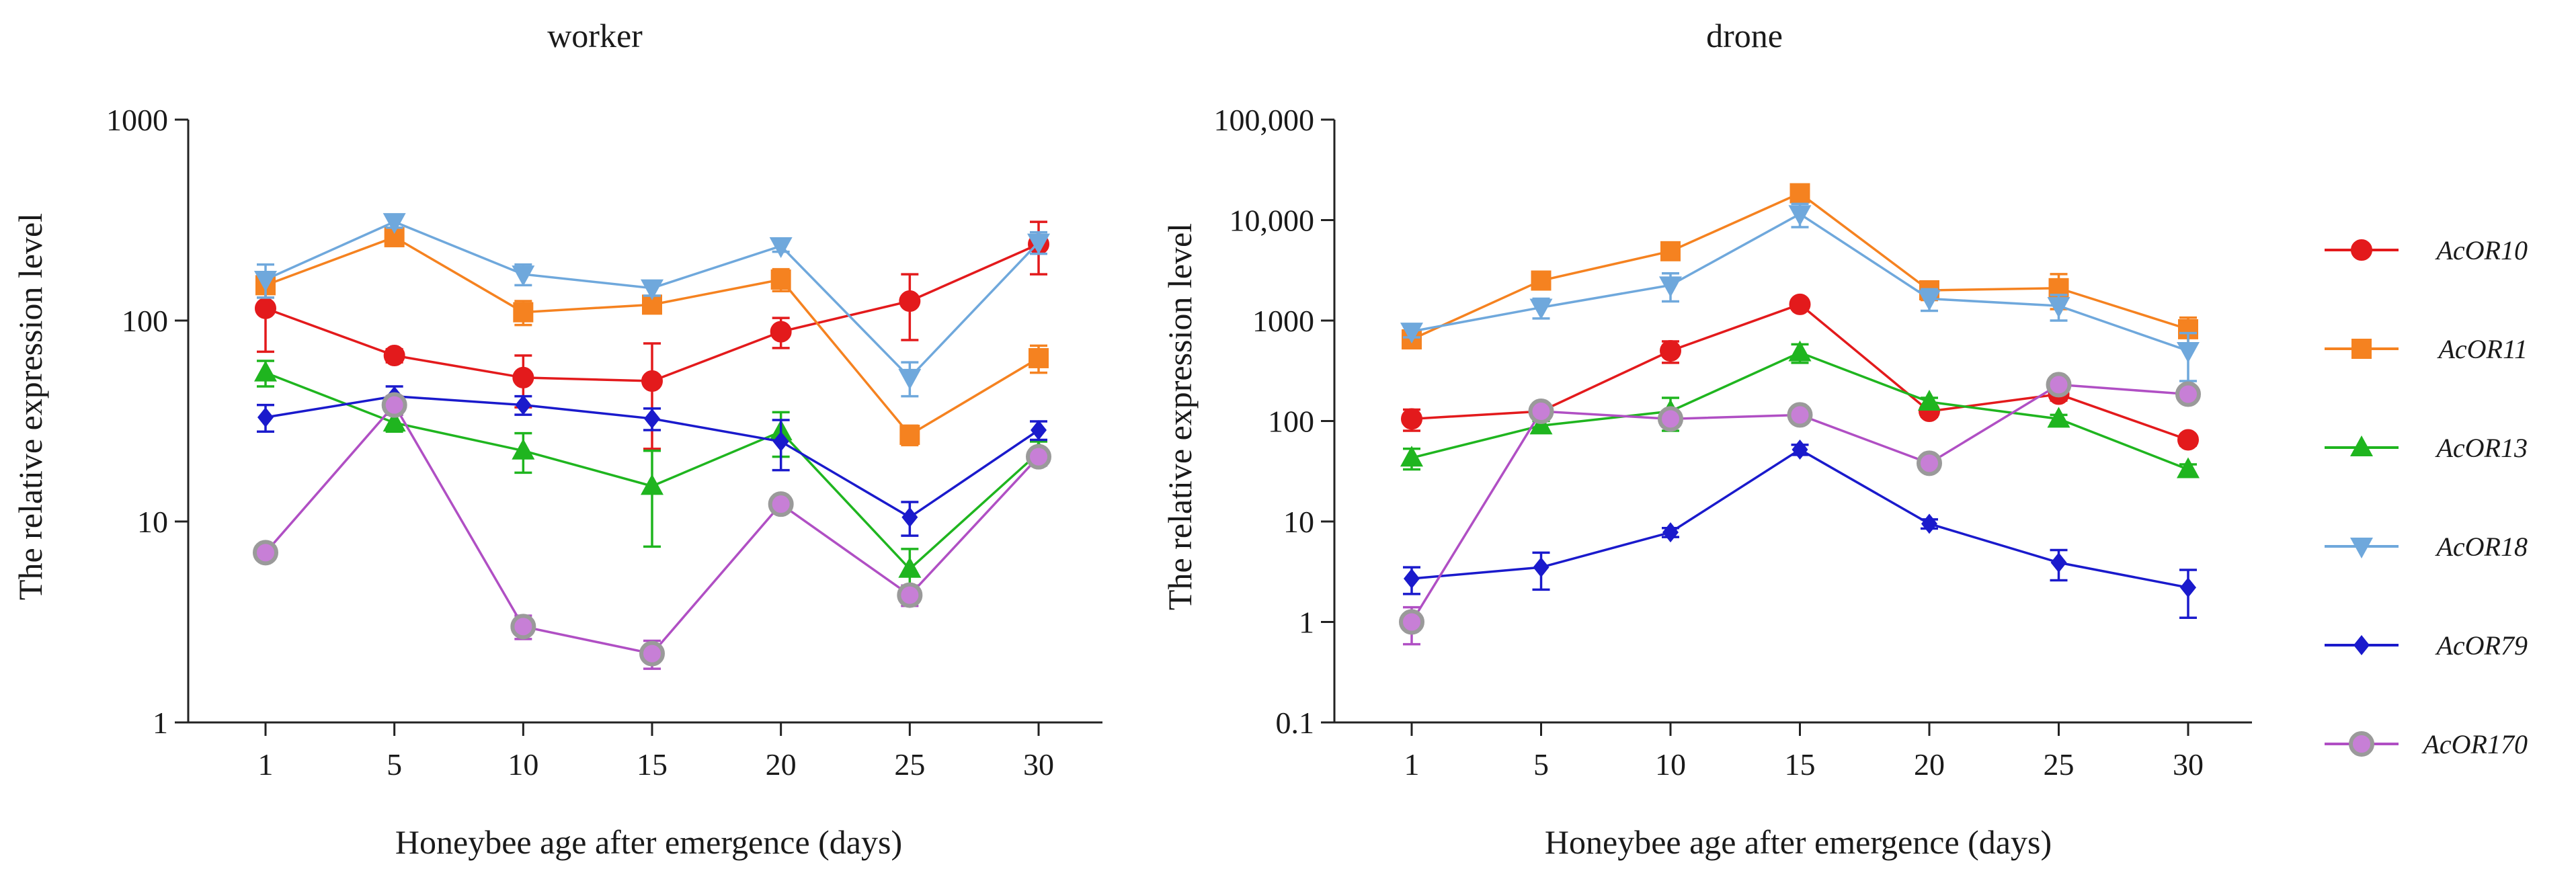 This screenshot has width=2576, height=877. I want to click on legend-label: AcOR10, so click(2481, 250).